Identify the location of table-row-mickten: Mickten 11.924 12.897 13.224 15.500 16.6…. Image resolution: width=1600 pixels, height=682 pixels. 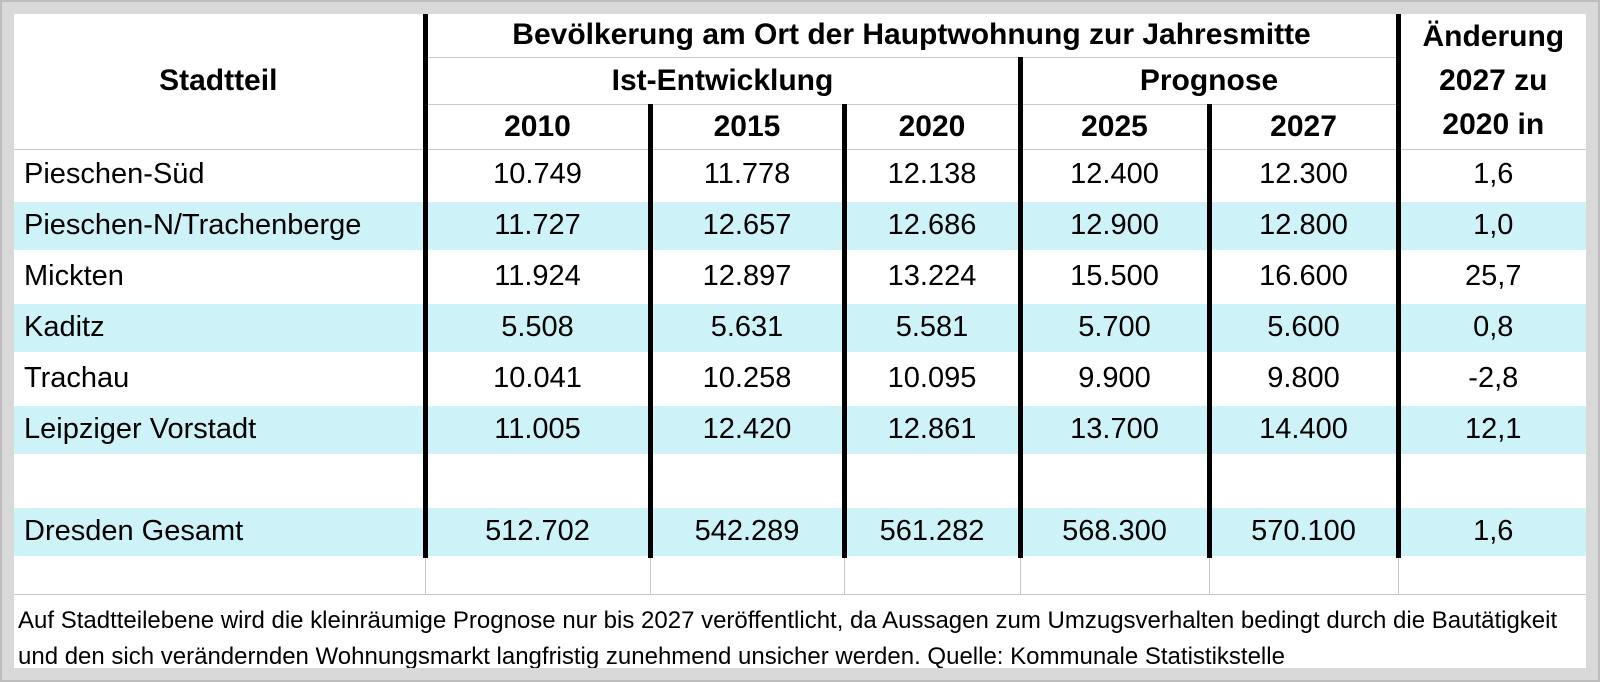
(800, 276).